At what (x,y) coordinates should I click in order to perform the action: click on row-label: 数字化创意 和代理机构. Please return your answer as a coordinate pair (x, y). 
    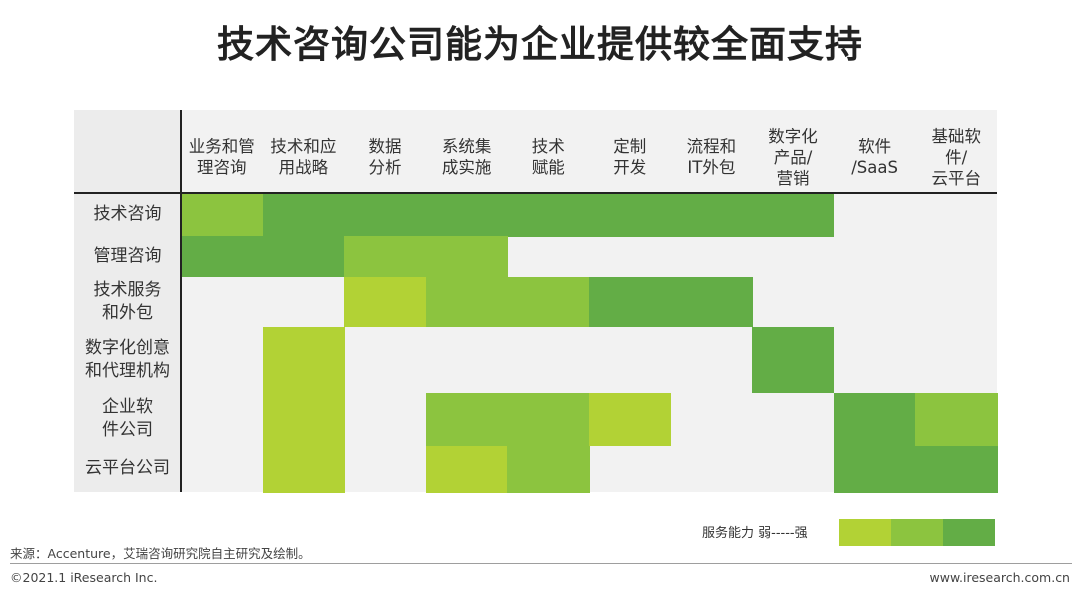
    Looking at the image, I should click on (127, 359).